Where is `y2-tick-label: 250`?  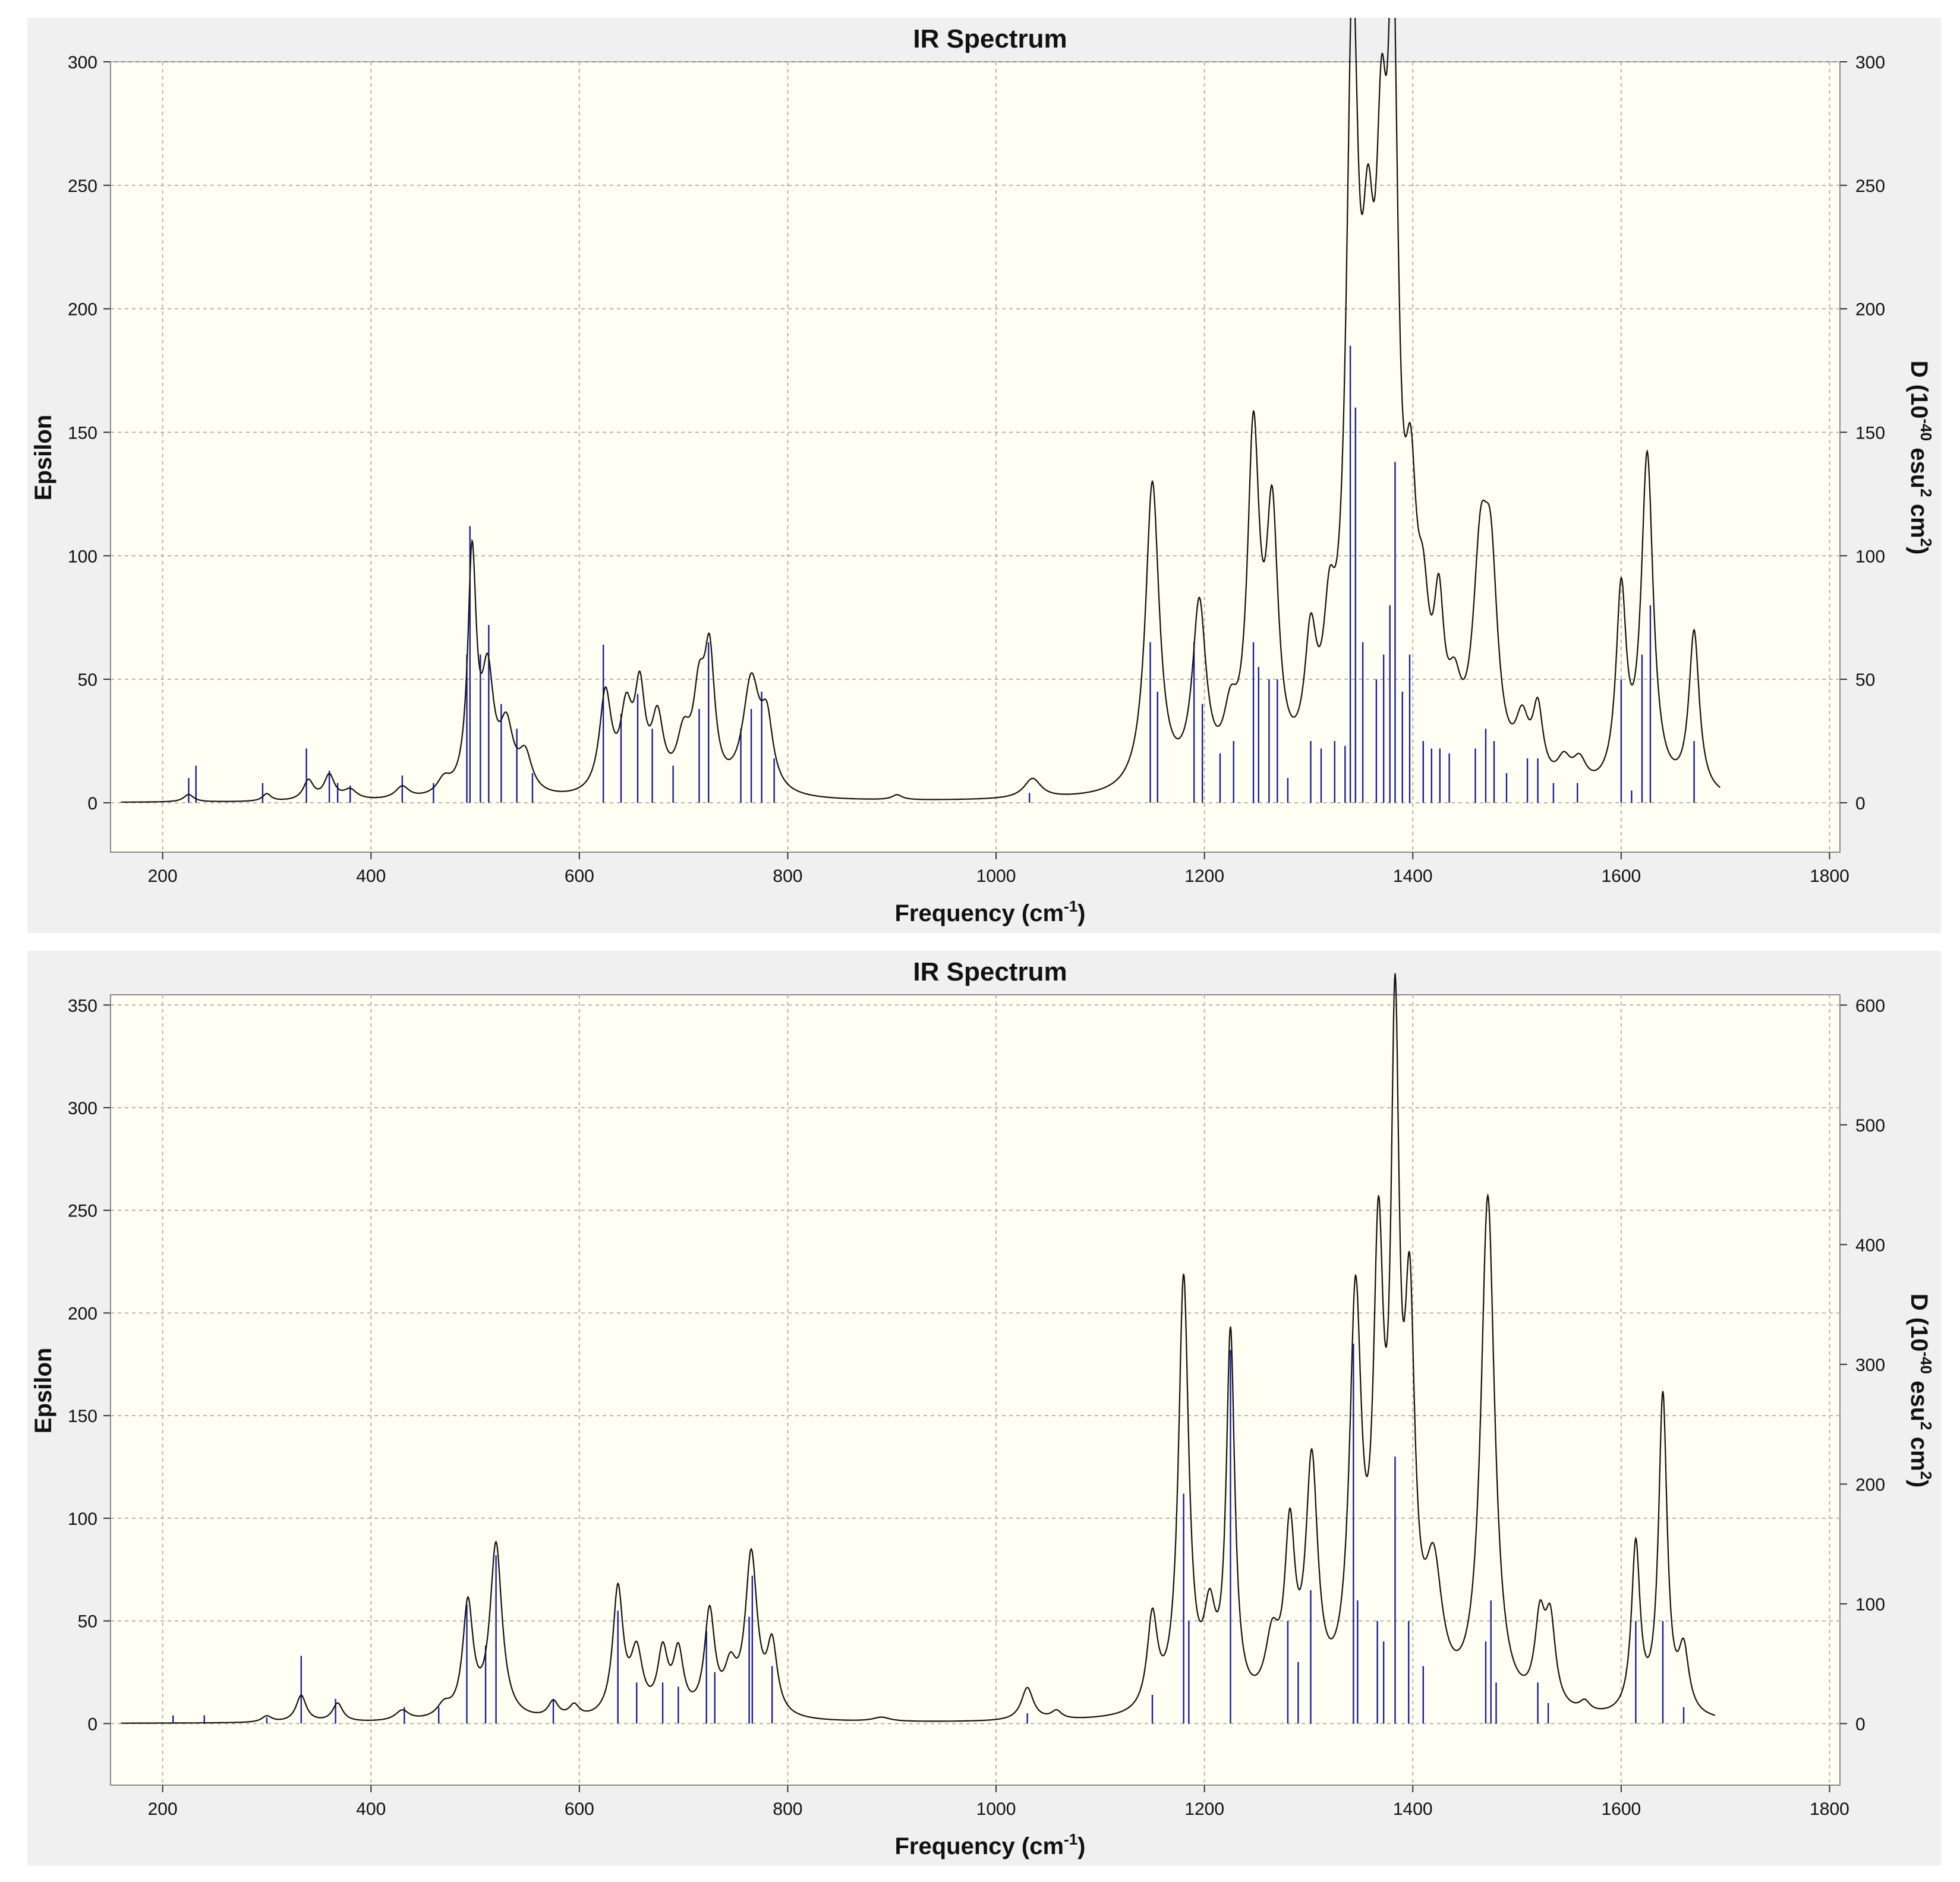 y2-tick-label: 250 is located at coordinates (1870, 186).